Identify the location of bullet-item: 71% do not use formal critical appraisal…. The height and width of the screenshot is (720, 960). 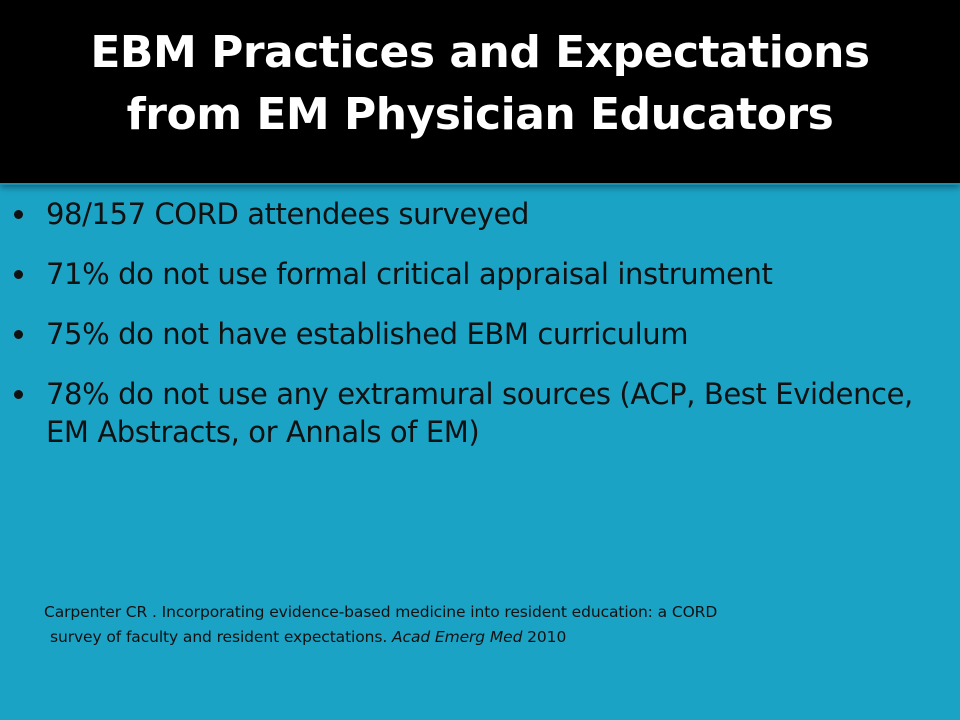
(480, 274).